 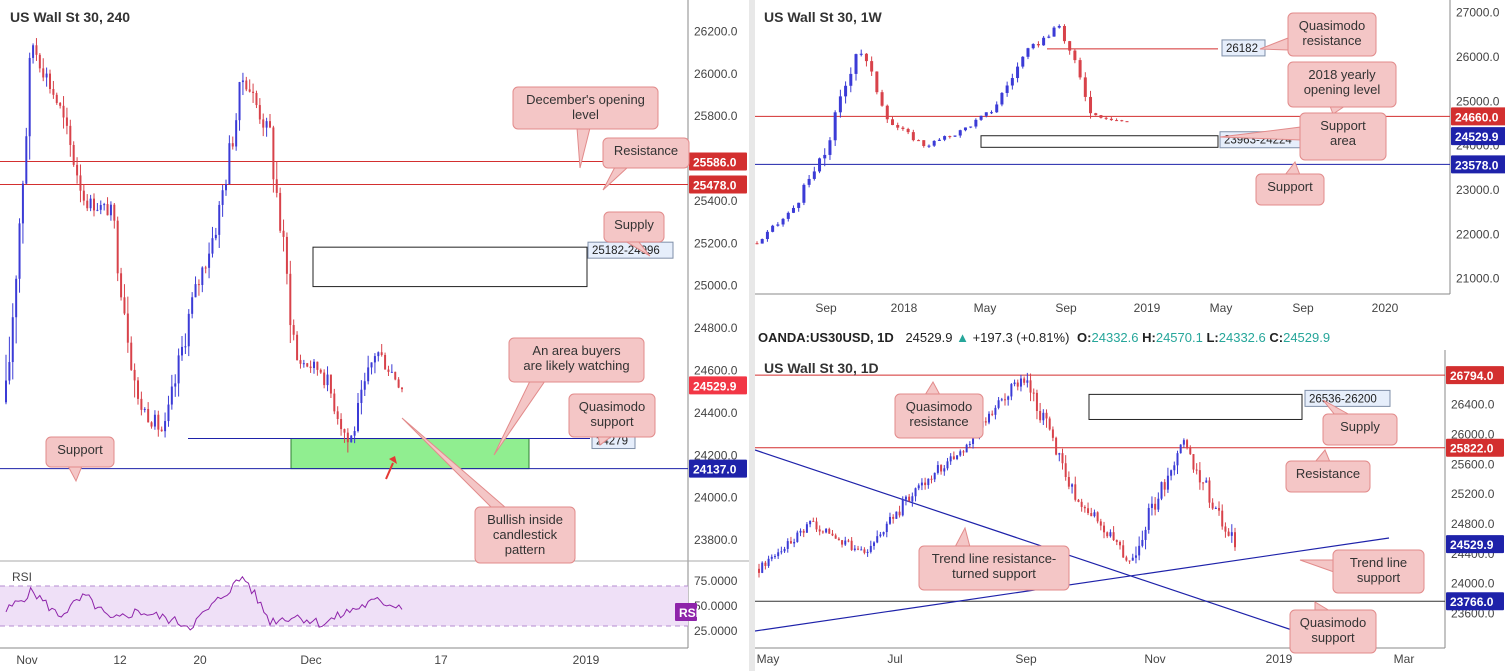 I want to click on trend-line-resistance, so click(x=1025, y=540).